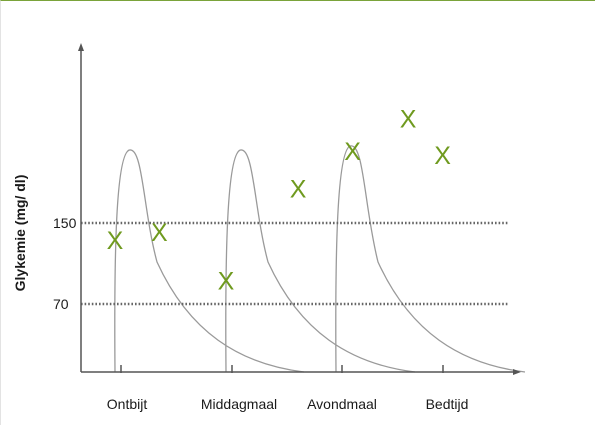 Image resolution: width=595 pixels, height=426 pixels. What do you see at coordinates (65, 223) in the screenshot?
I see `y-tick-label: 150` at bounding box center [65, 223].